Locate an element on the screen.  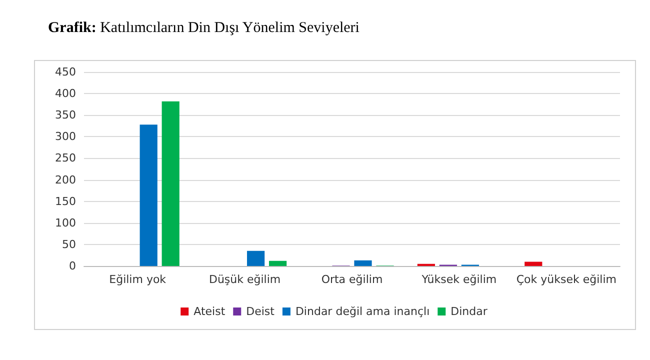
x-tick-label: Düşük eğilim is located at coordinates (244, 279).